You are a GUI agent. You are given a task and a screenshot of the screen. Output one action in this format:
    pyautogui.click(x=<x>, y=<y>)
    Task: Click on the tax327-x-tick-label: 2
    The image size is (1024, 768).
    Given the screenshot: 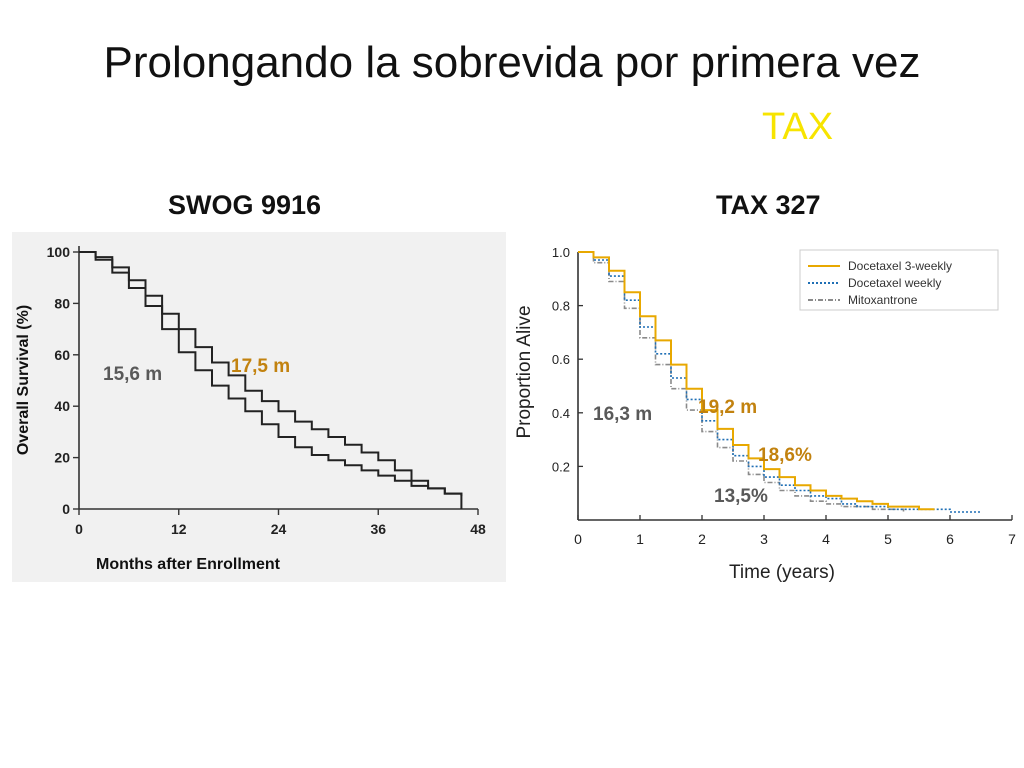 What is the action you would take?
    pyautogui.click(x=702, y=539)
    